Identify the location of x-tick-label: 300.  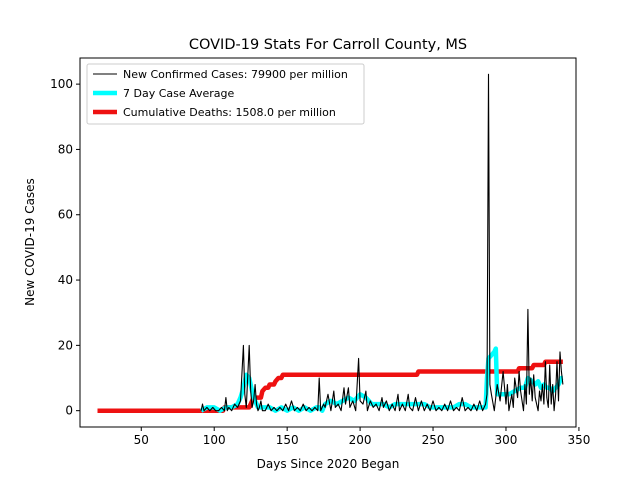
(506, 440).